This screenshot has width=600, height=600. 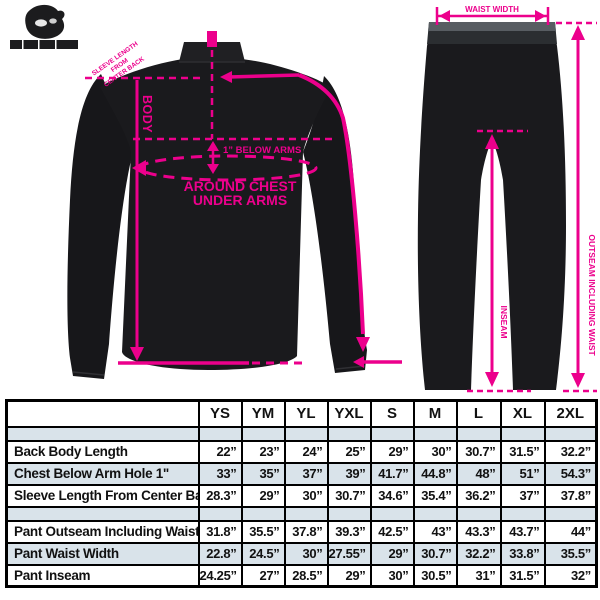 What do you see at coordinates (331, 204) in the screenshot?
I see `sleeve-measure-curve` at bounding box center [331, 204].